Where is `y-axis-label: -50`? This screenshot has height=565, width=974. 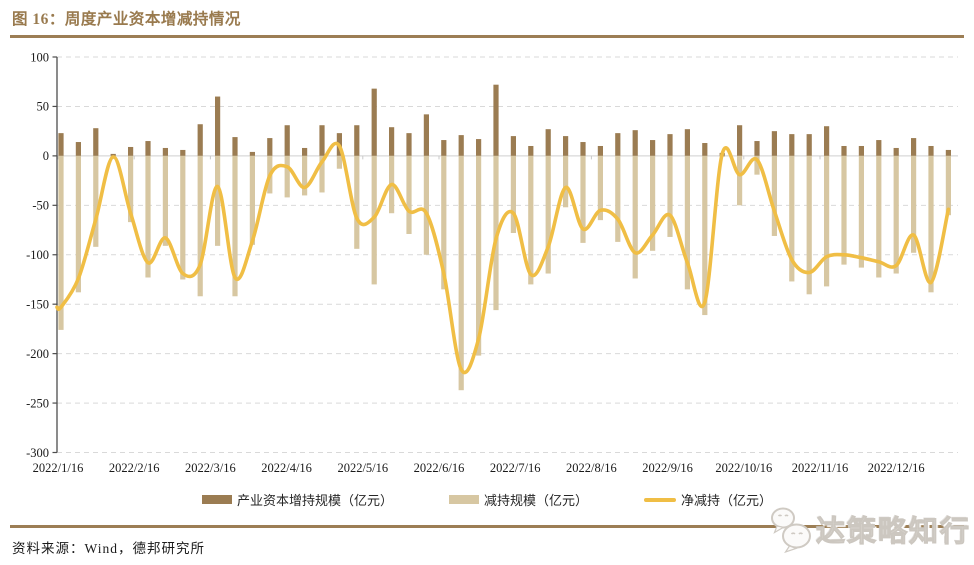
y-axis-label: -50 is located at coordinates (40, 206).